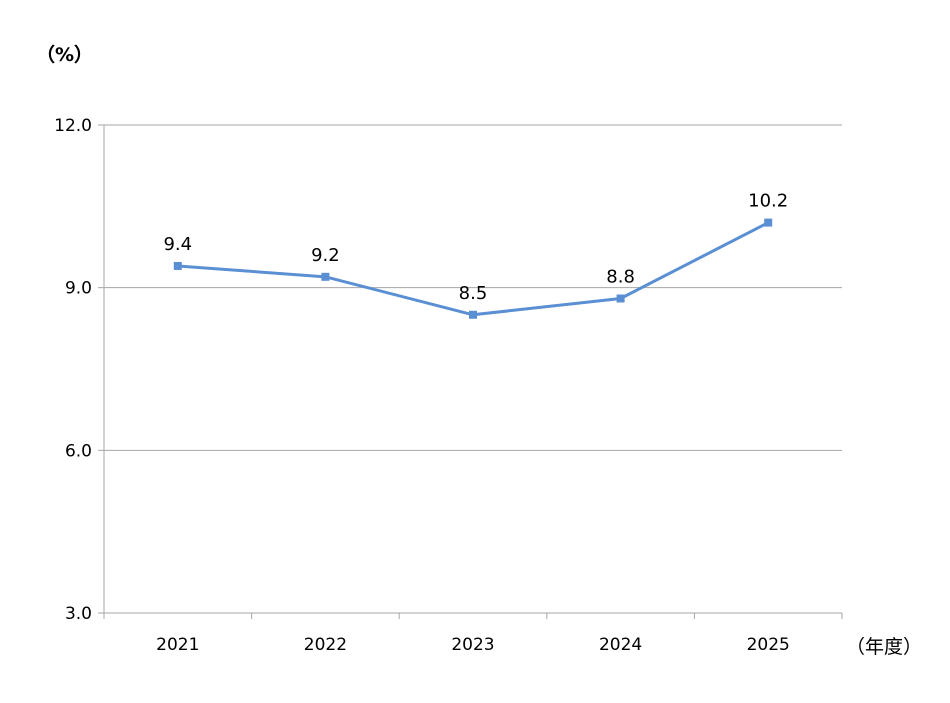  Describe the element at coordinates (78, 614) in the screenshot. I see `y-tick-label: 3.0` at that location.